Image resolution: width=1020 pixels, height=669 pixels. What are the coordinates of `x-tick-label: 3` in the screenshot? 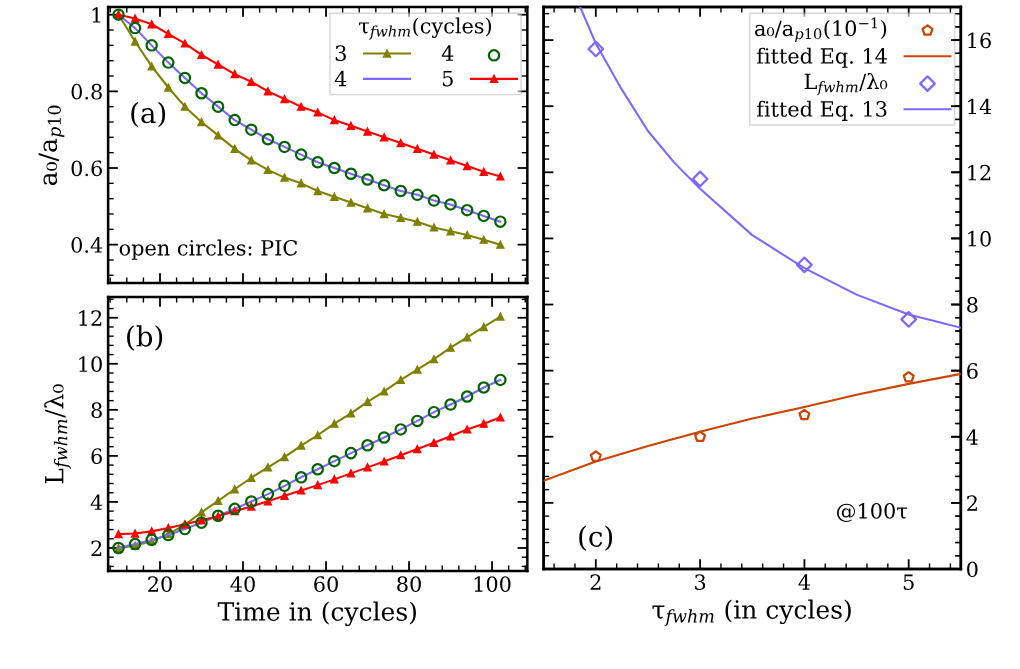 It's located at (700, 582).